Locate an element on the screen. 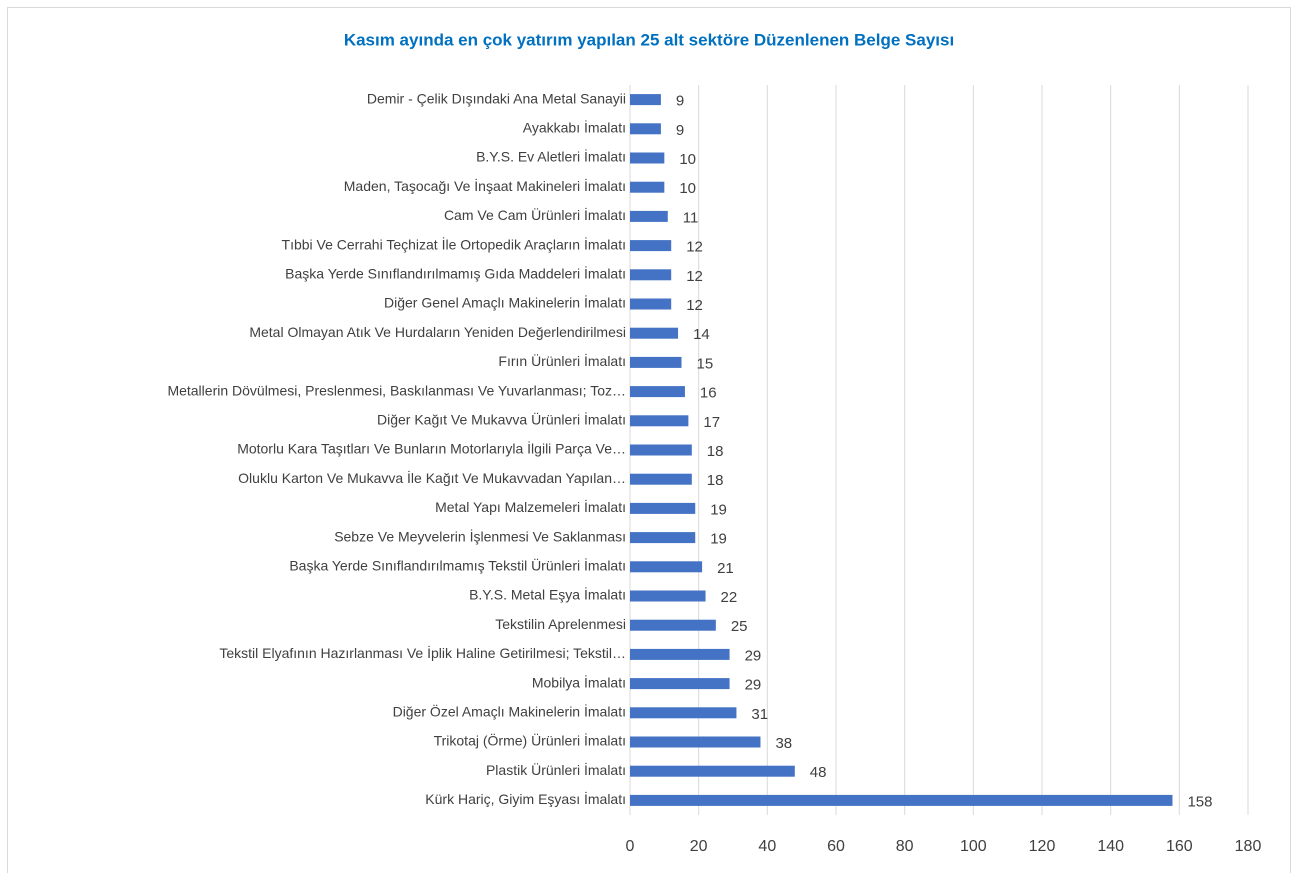 The width and height of the screenshot is (1298, 873). y-tick-label: Diğer Kağıt Ve Mukavva Ürünleri İmalatı is located at coordinates (501, 419).